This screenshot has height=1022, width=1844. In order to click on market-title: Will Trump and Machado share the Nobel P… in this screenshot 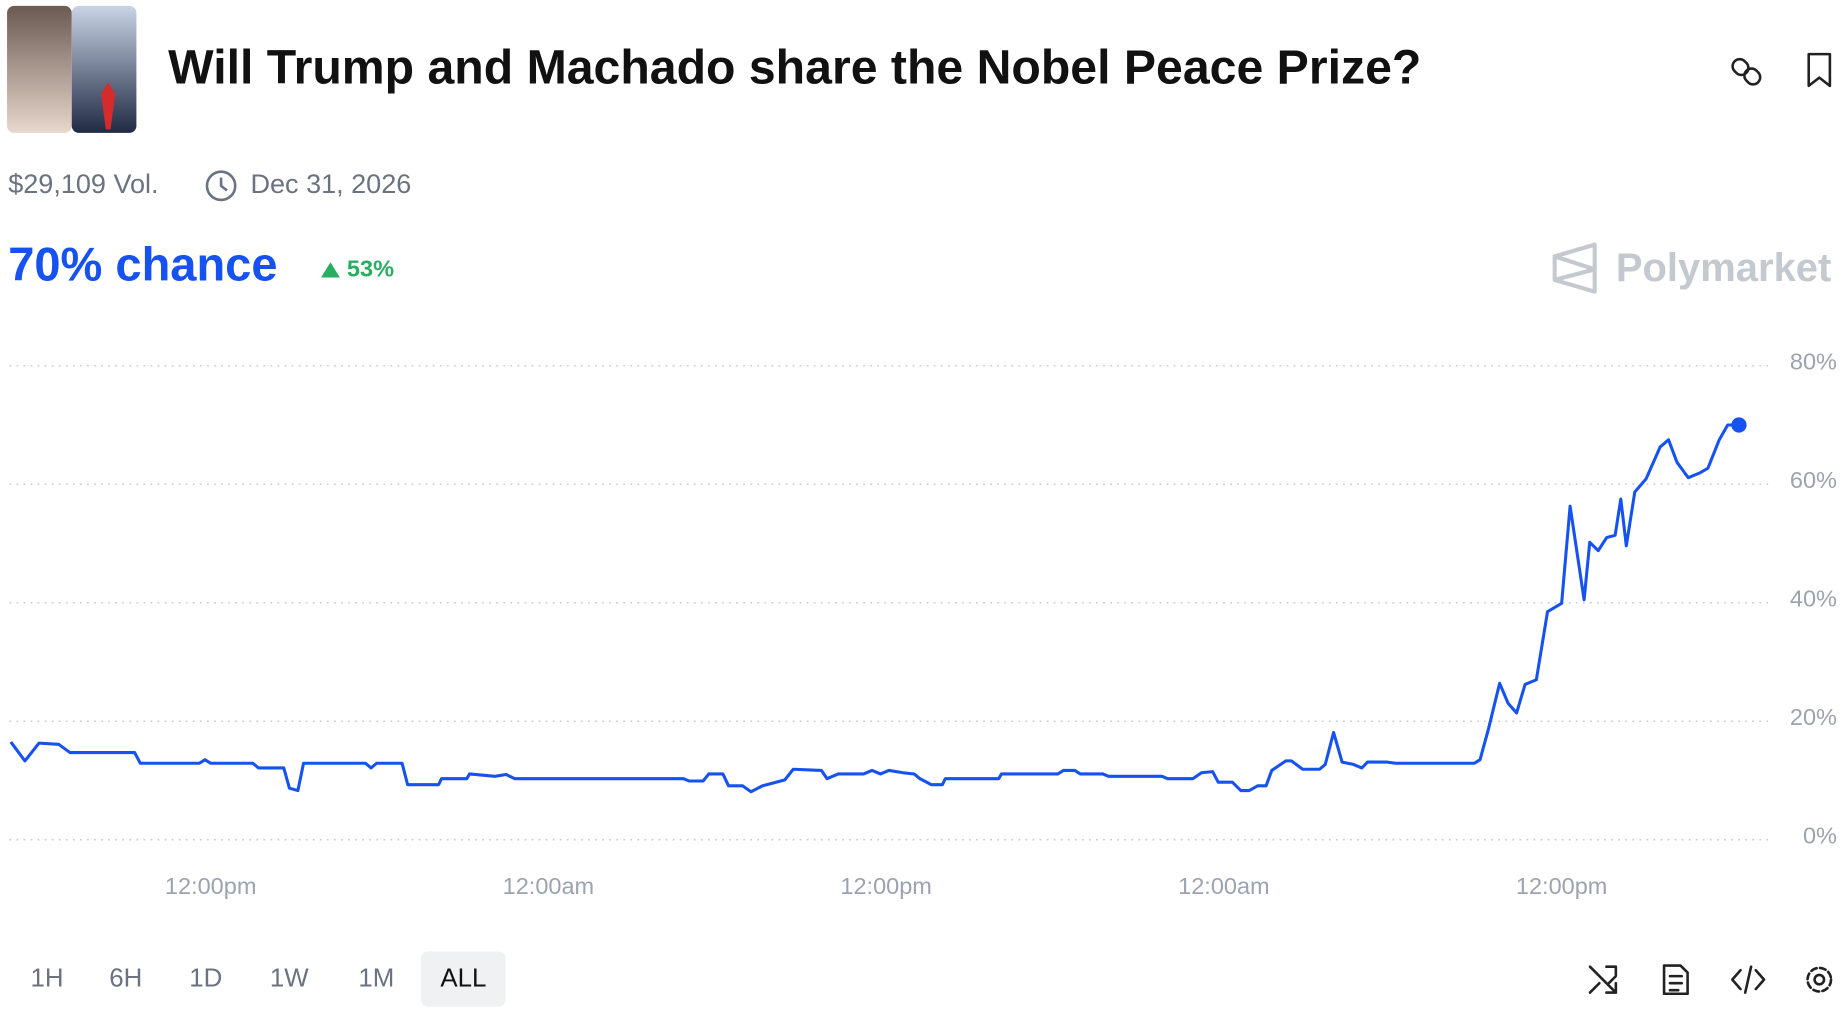, I will do `click(794, 67)`.